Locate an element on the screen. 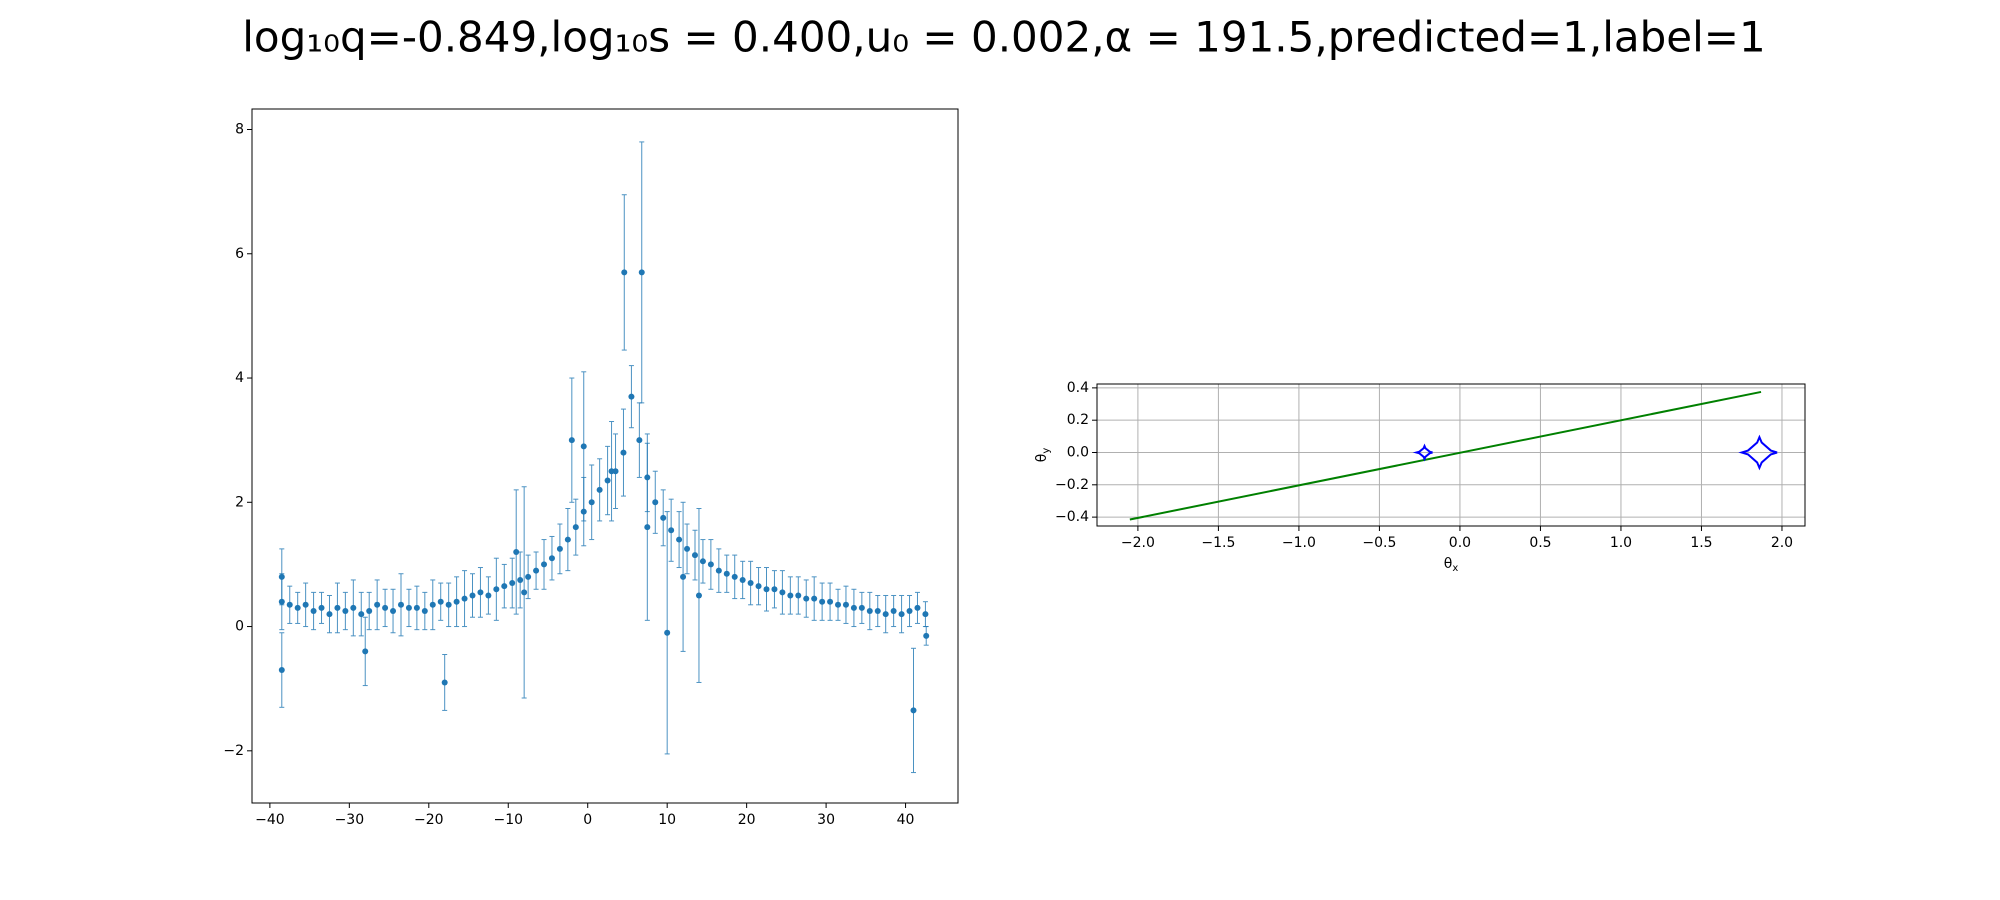 This screenshot has height=900, width=2000. x-tick-label: −0.5 is located at coordinates (1379, 543).